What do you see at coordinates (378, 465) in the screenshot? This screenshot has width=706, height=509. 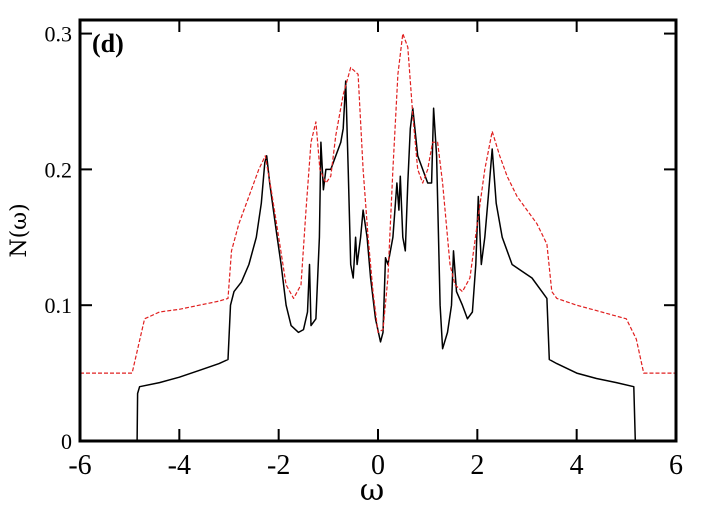 I see `x-tick-label: 0` at bounding box center [378, 465].